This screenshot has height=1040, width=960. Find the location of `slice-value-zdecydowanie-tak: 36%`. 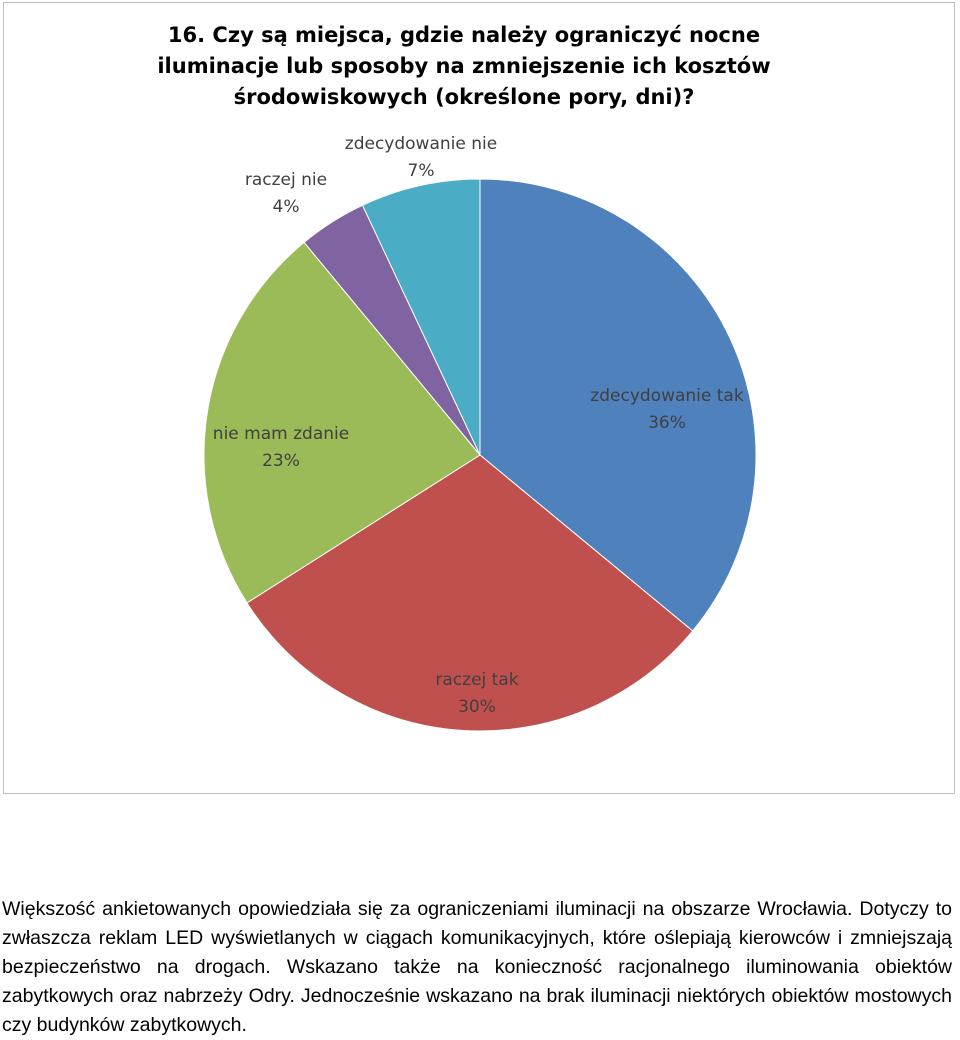

slice-value-zdecydowanie-tak: 36% is located at coordinates (667, 423).